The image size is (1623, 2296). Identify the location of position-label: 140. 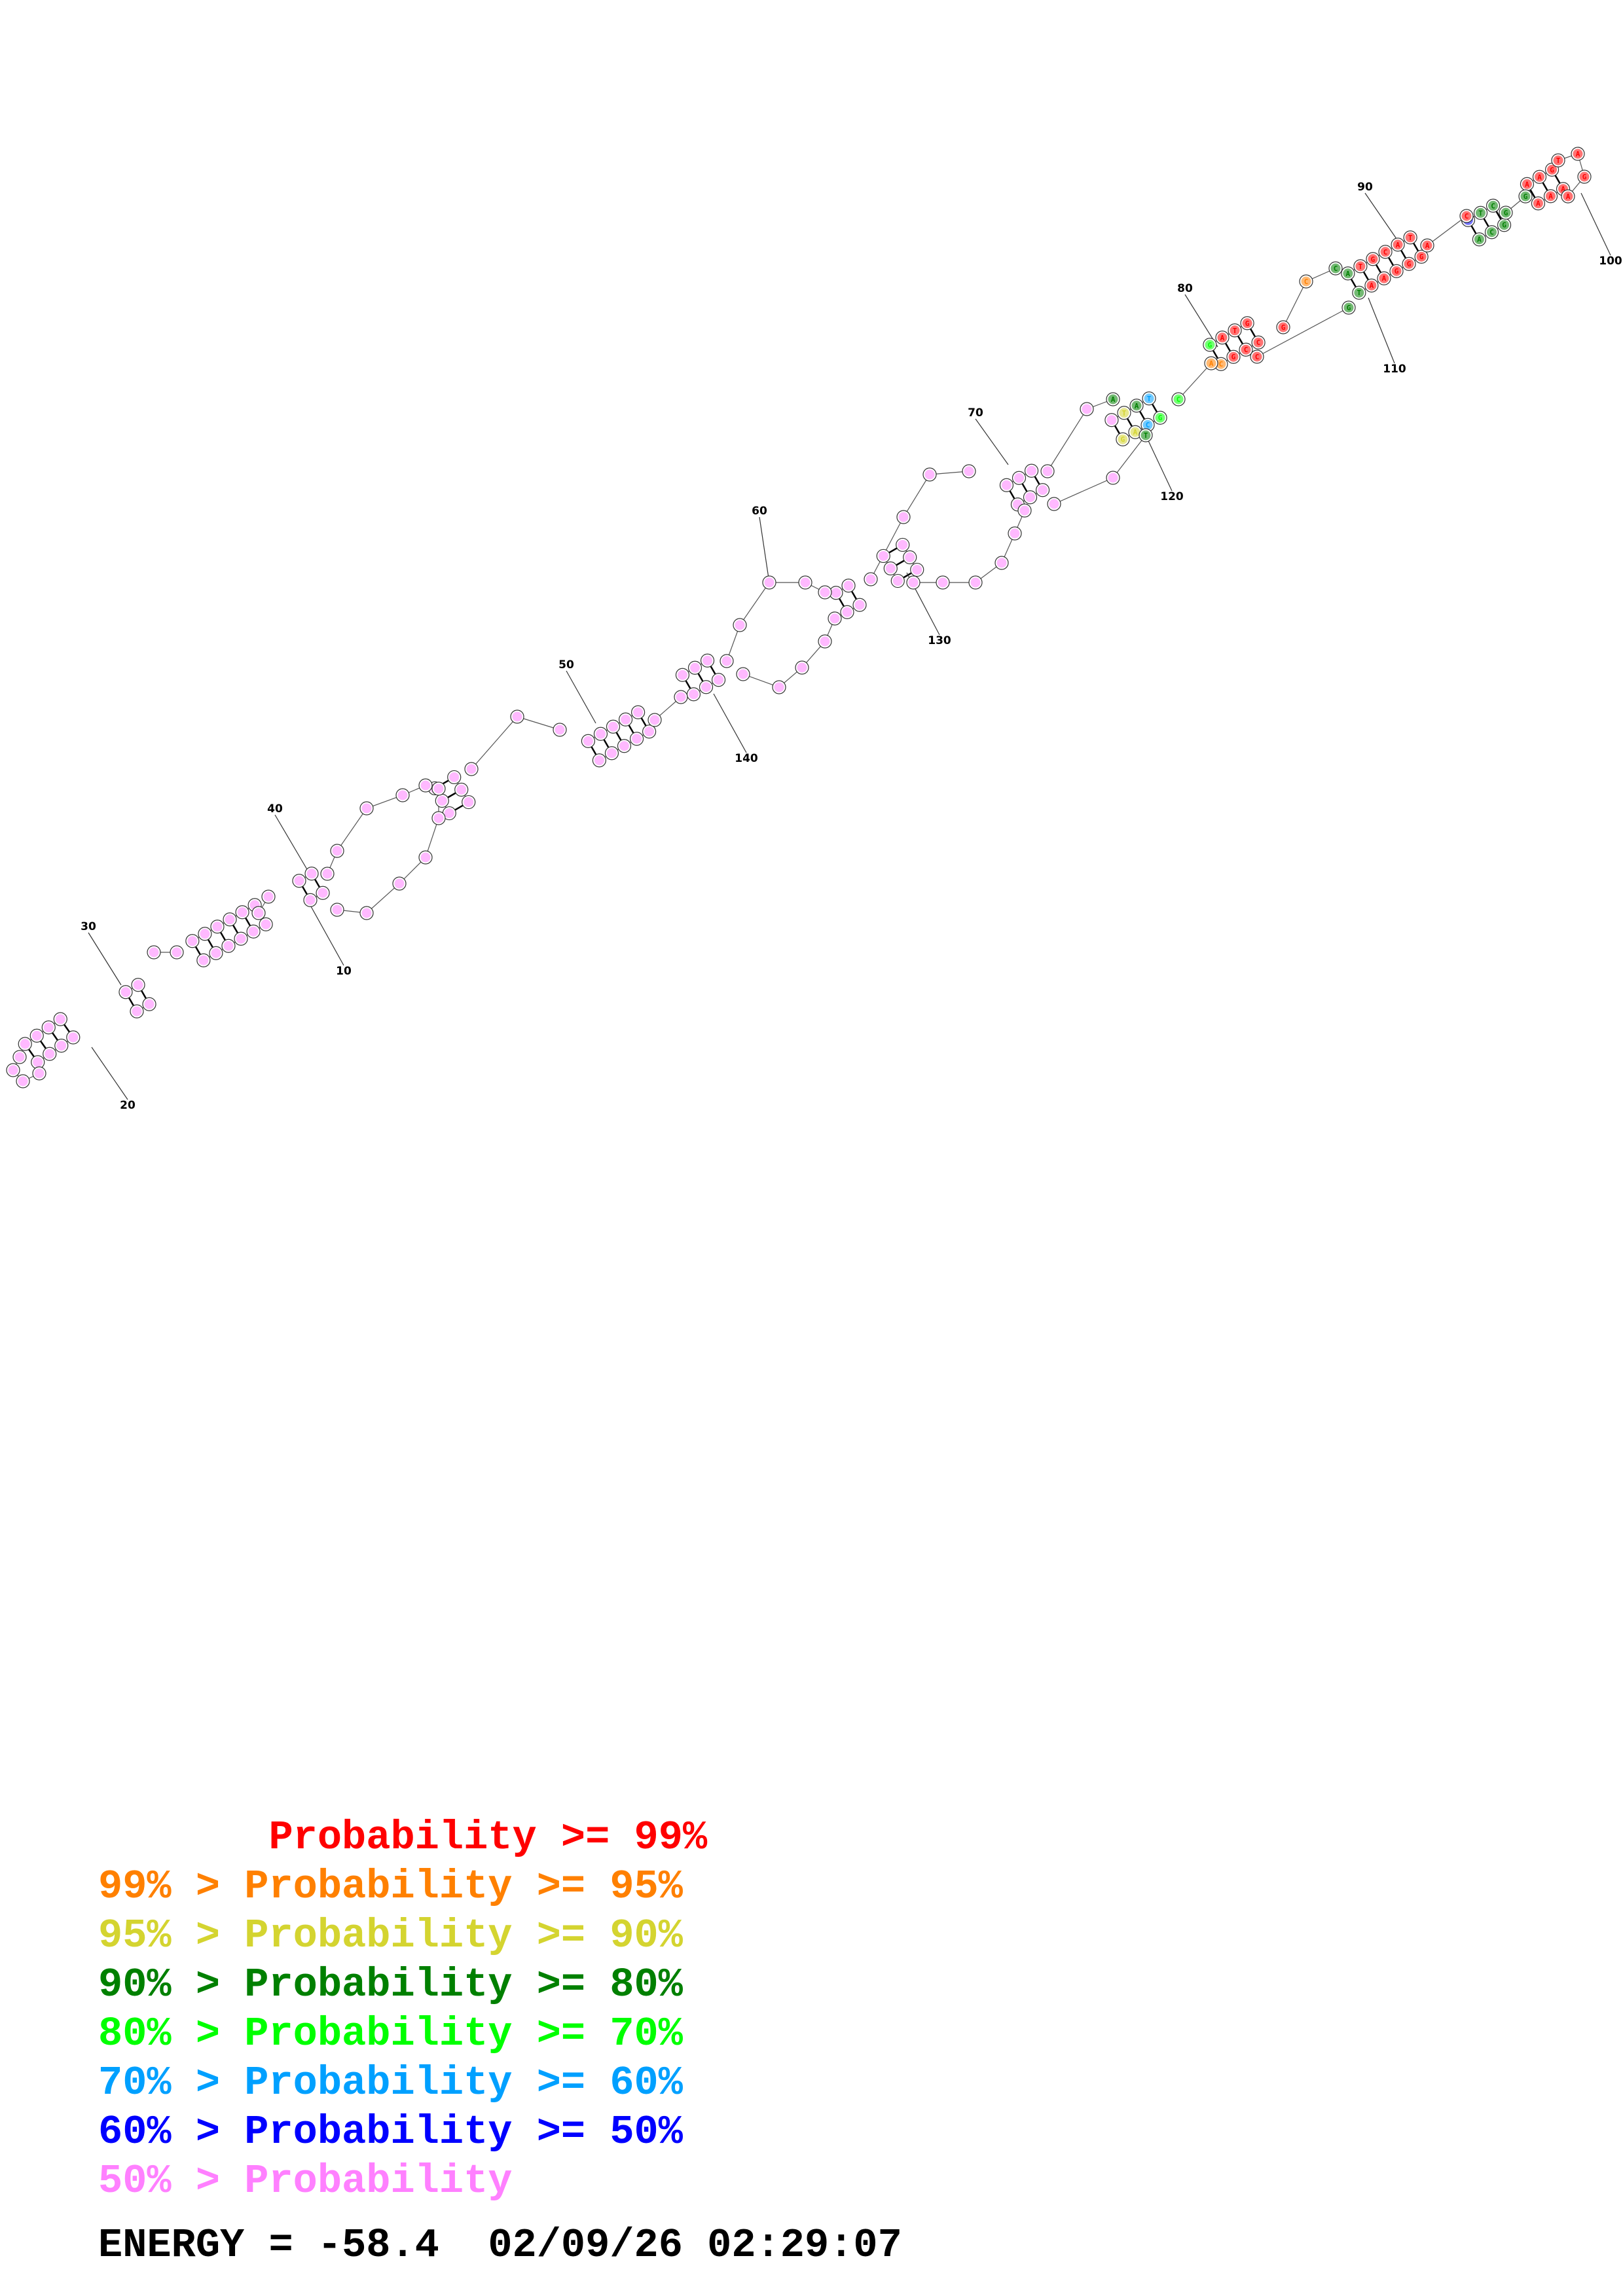
(746, 758).